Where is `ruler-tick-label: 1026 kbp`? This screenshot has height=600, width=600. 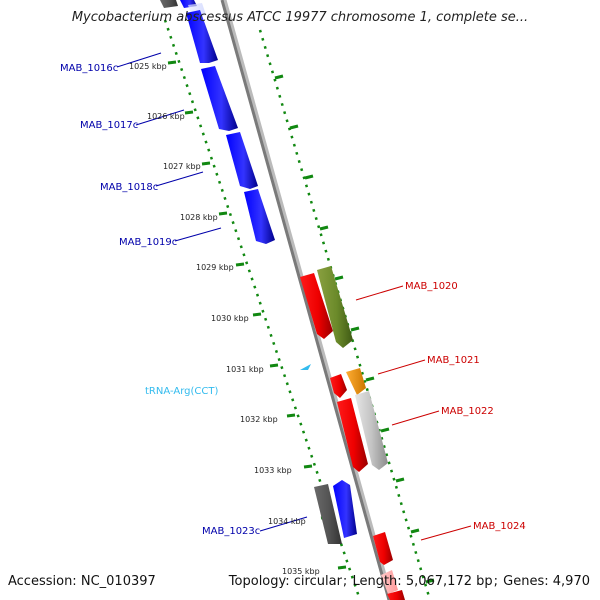 ruler-tick-label: 1026 kbp is located at coordinates (166, 116).